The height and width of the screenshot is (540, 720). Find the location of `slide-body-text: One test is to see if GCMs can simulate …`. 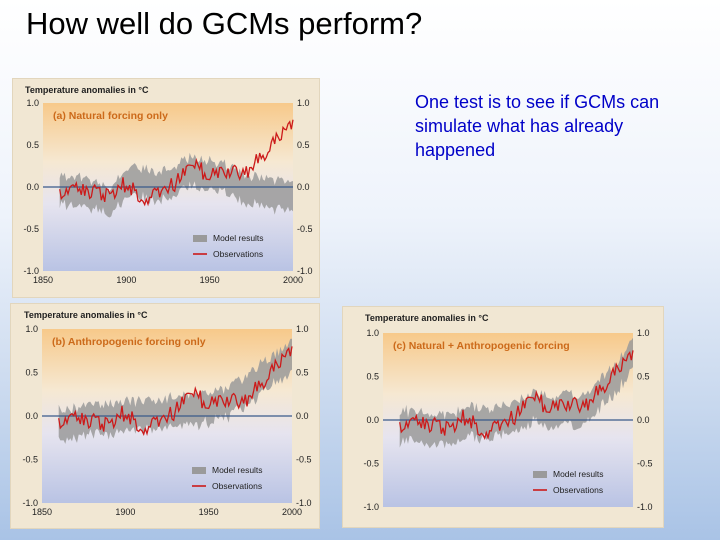

slide-body-text: One test is to see if GCMs can simulate … is located at coordinates (537, 126).